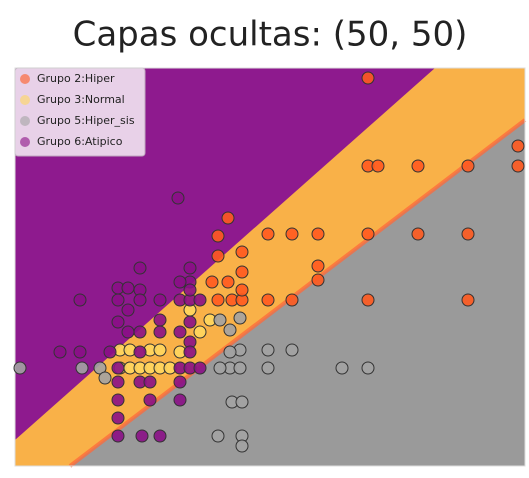 This screenshot has width=529, height=478. What do you see at coordinates (81, 99) in the screenshot?
I see `legend-label: Grupo 3:Normal` at bounding box center [81, 99].